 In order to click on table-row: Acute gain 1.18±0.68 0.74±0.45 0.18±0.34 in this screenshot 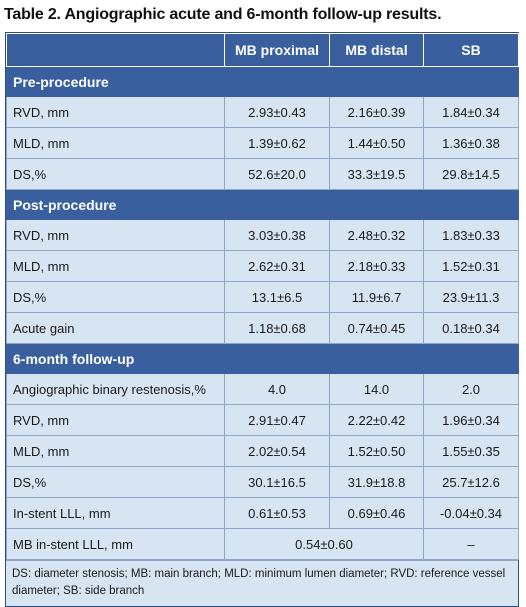, I will do `click(262, 328)`.